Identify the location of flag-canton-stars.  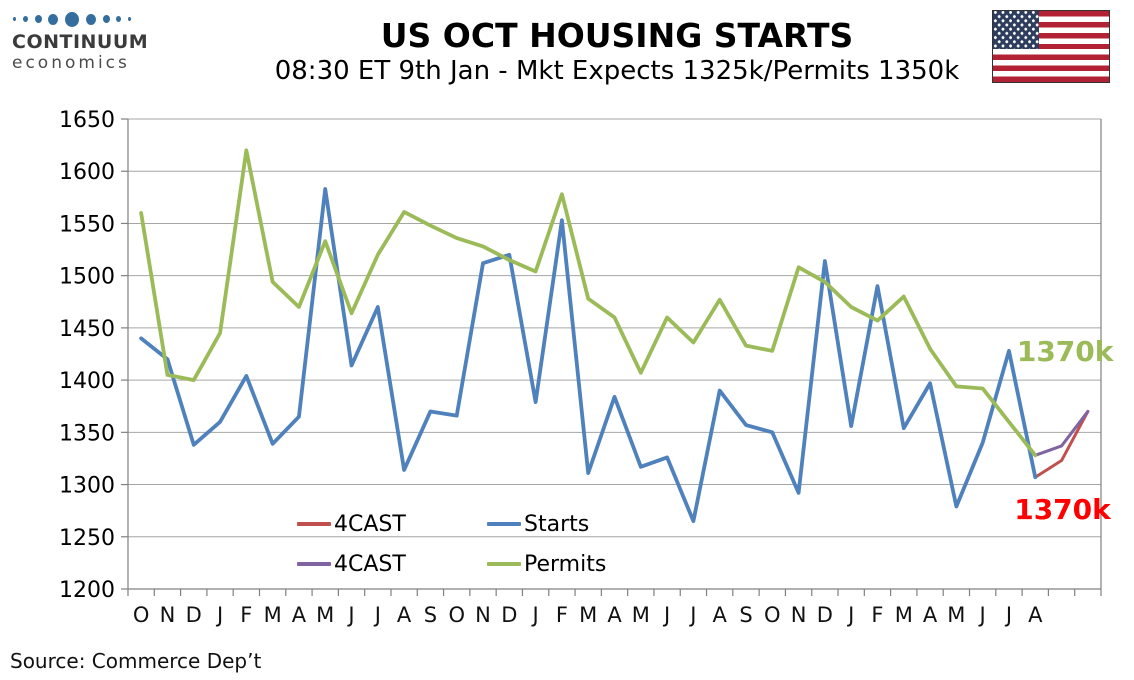
(1016, 30).